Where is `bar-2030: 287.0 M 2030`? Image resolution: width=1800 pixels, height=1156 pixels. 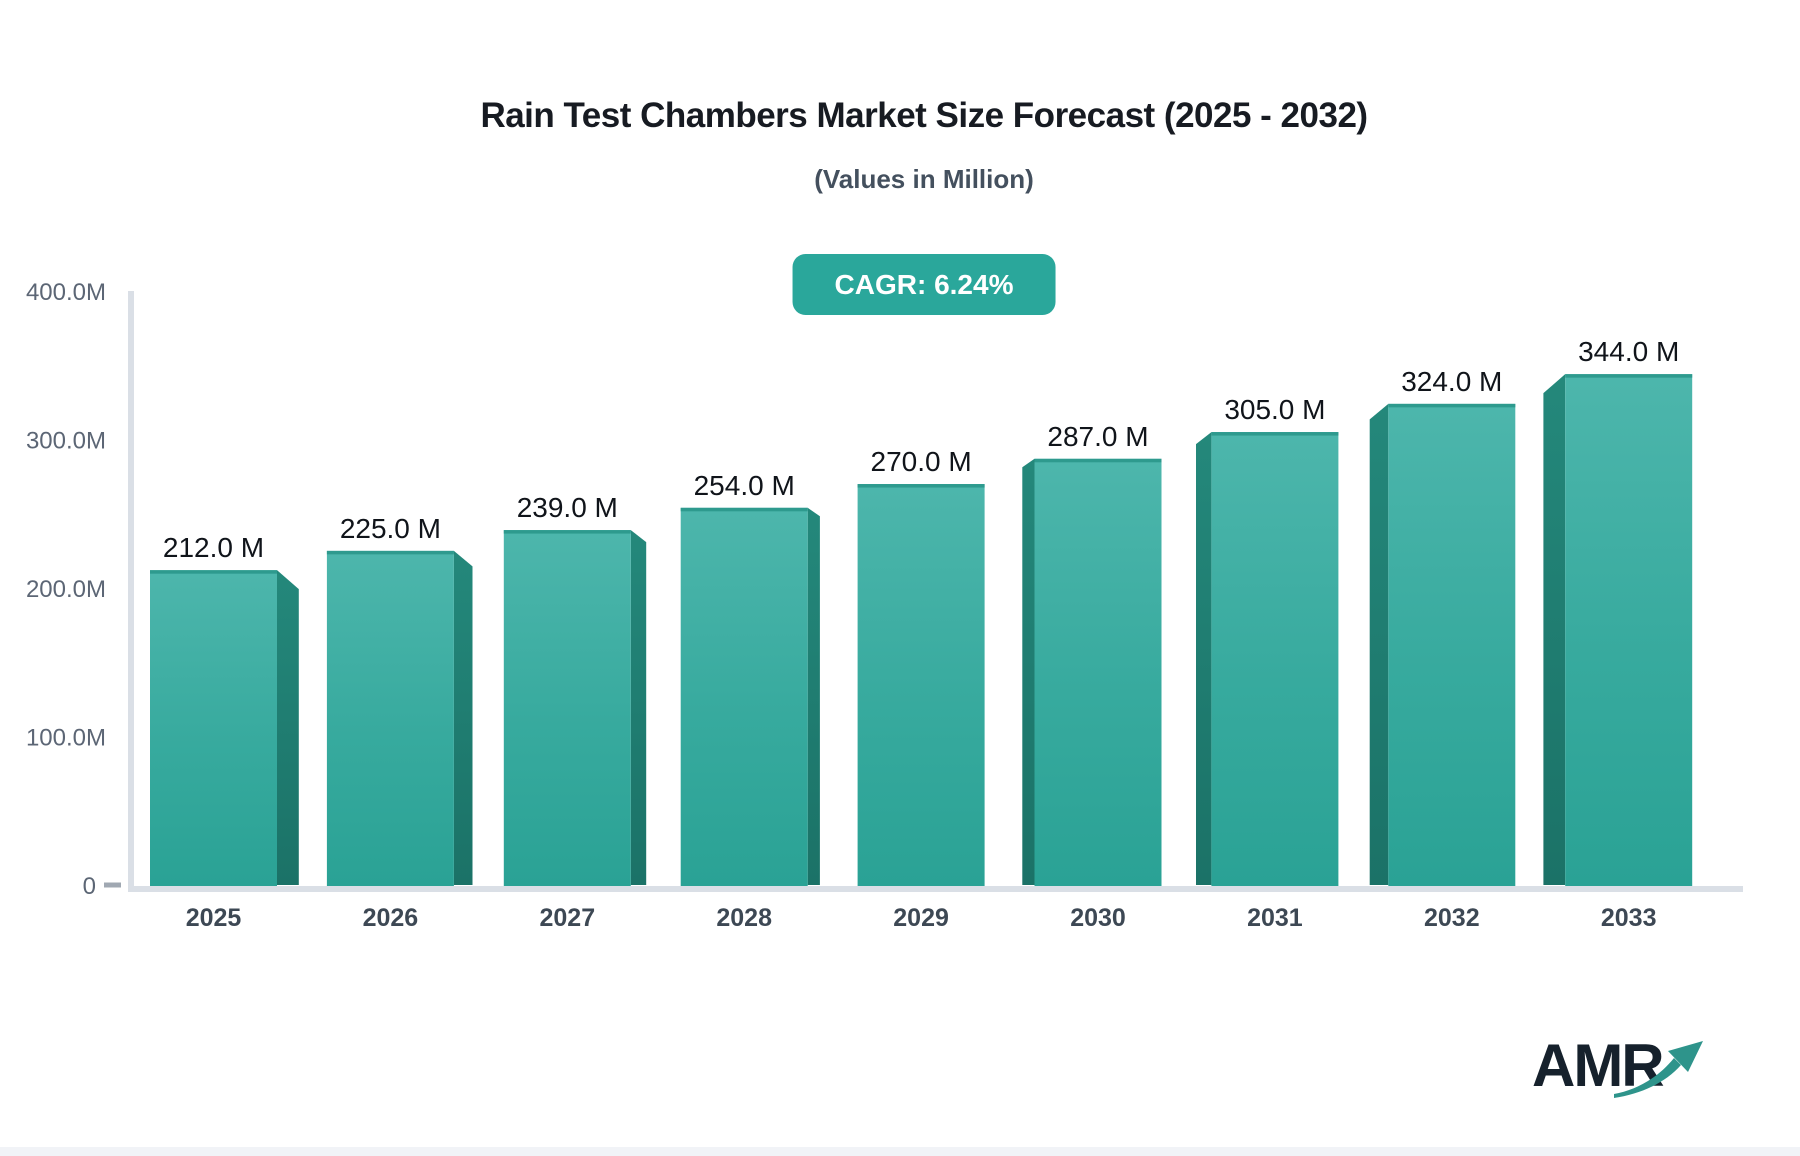
bar-2030: 287.0 M 2030 is located at coordinates (1092, 676).